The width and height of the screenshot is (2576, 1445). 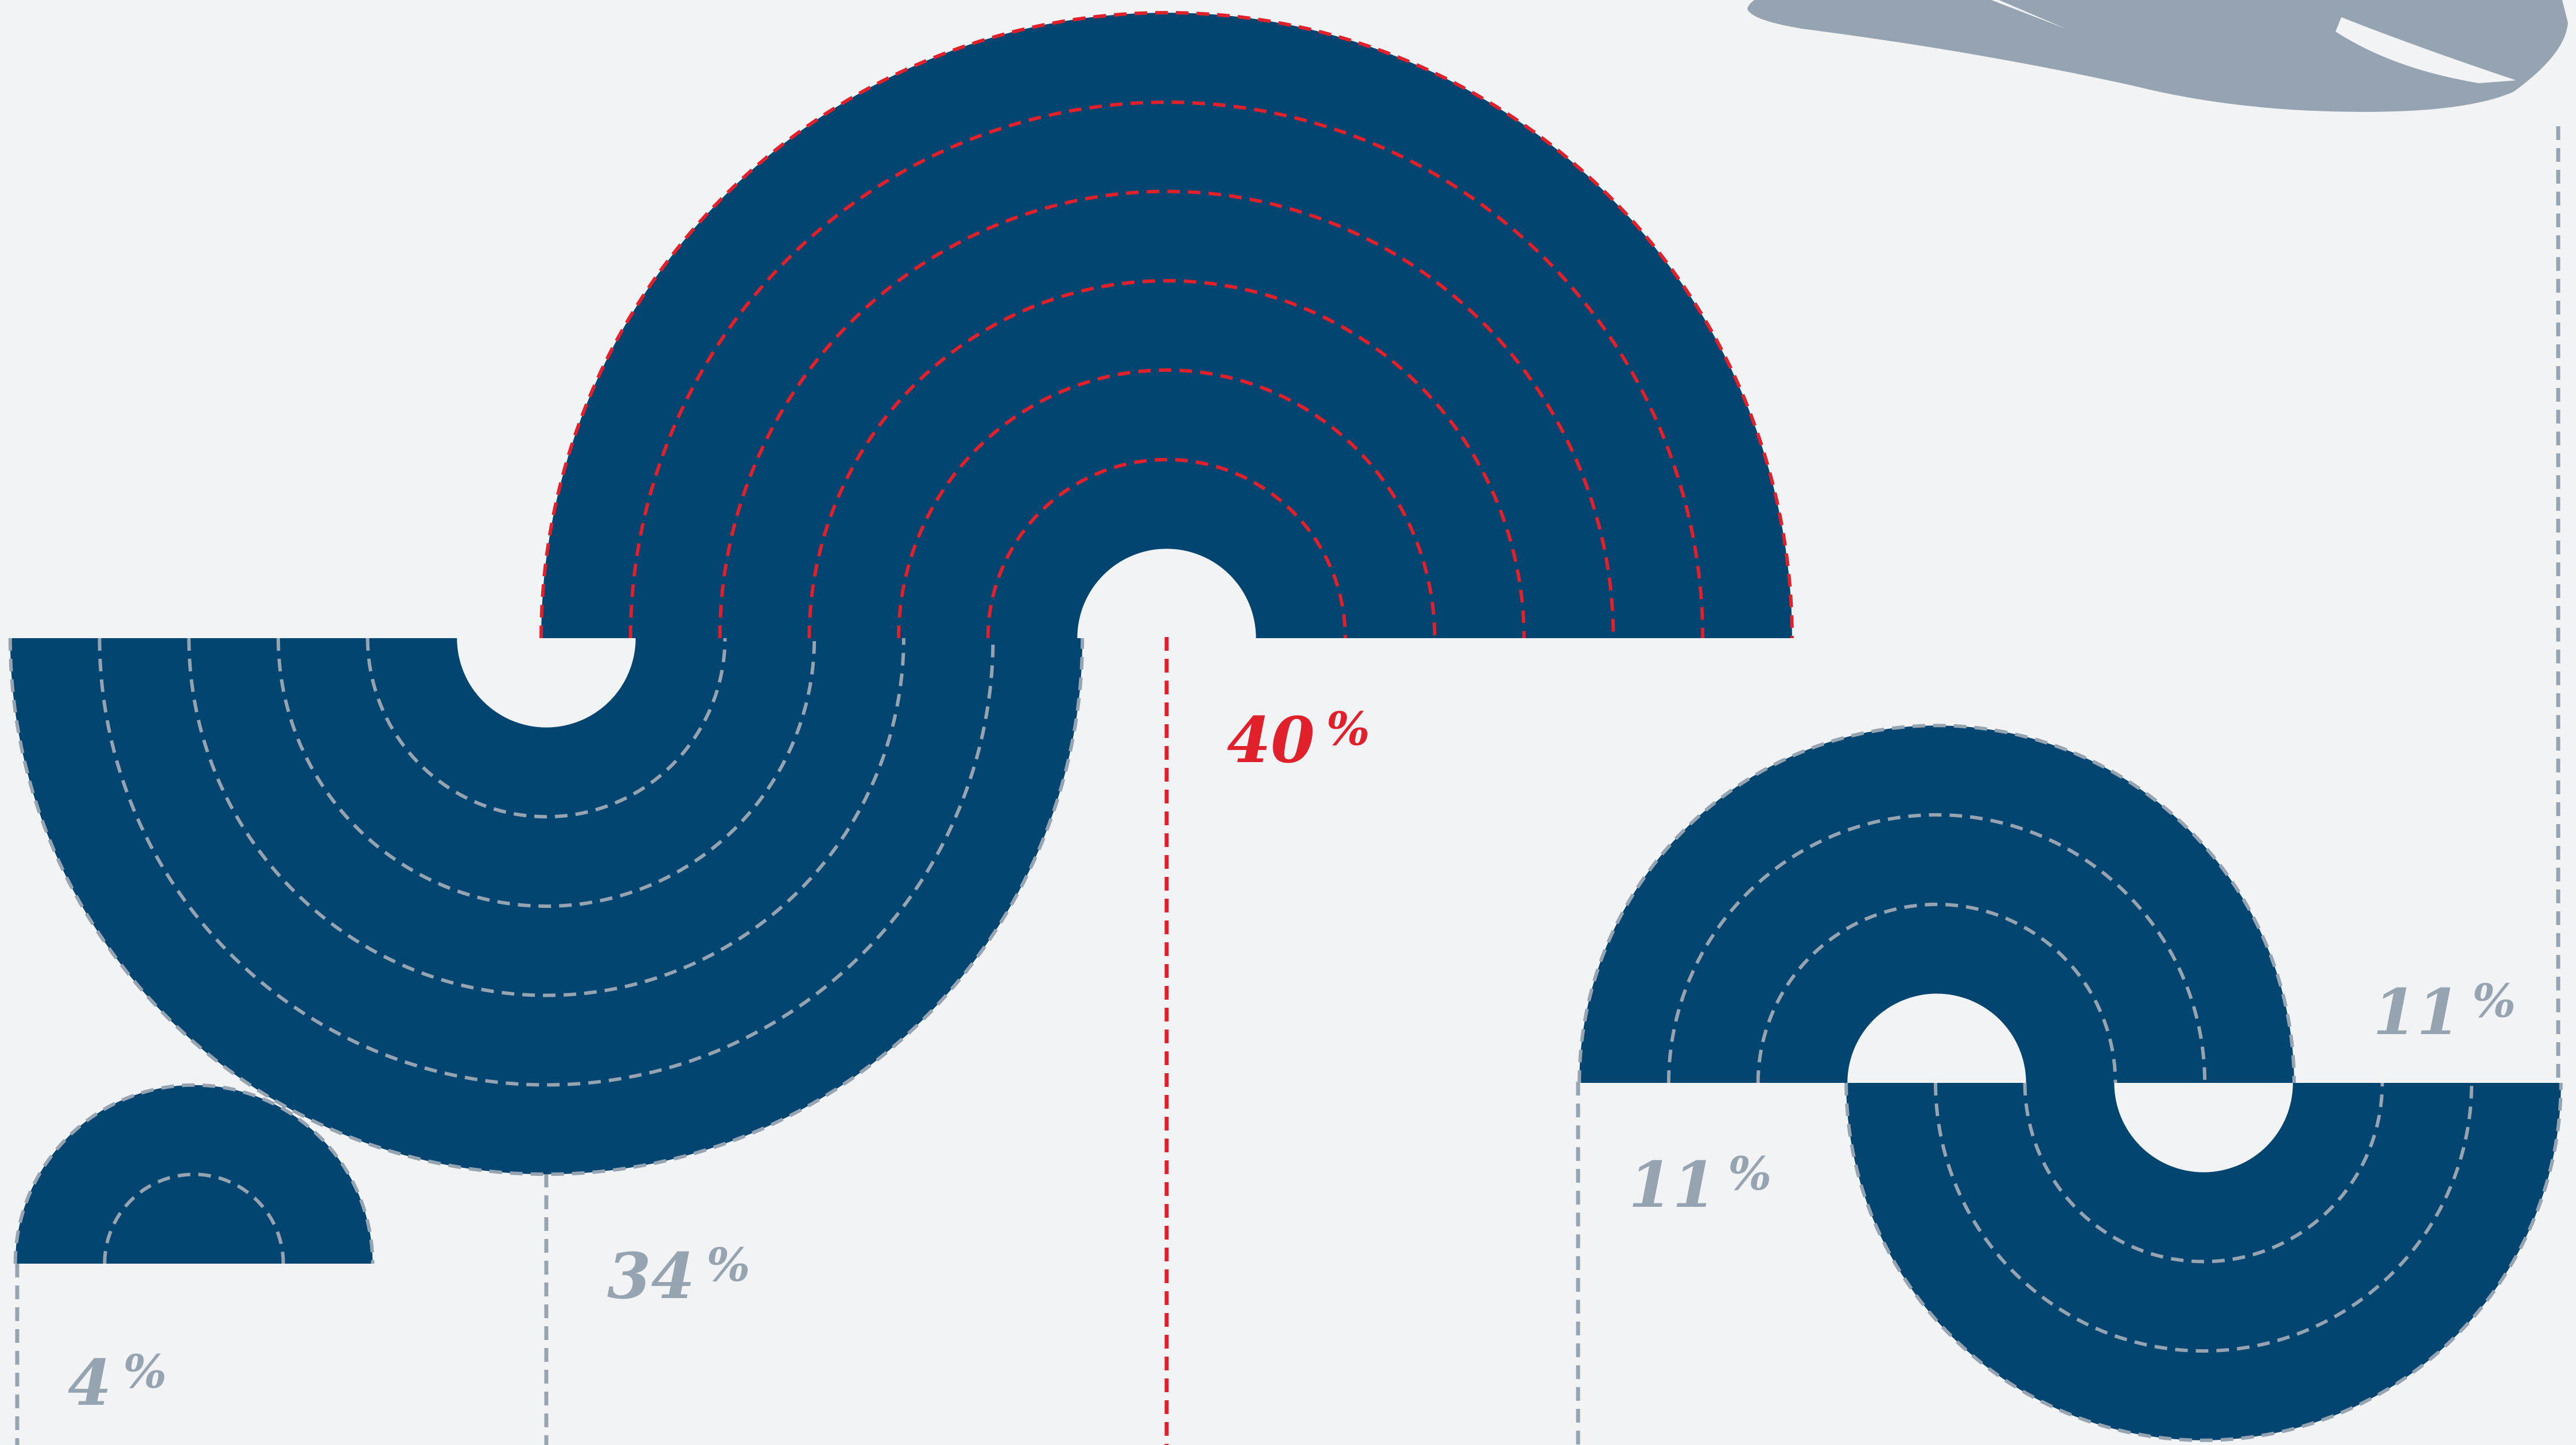 What do you see at coordinates (678, 1275) in the screenshot?
I see `percent-label-34: 34%` at bounding box center [678, 1275].